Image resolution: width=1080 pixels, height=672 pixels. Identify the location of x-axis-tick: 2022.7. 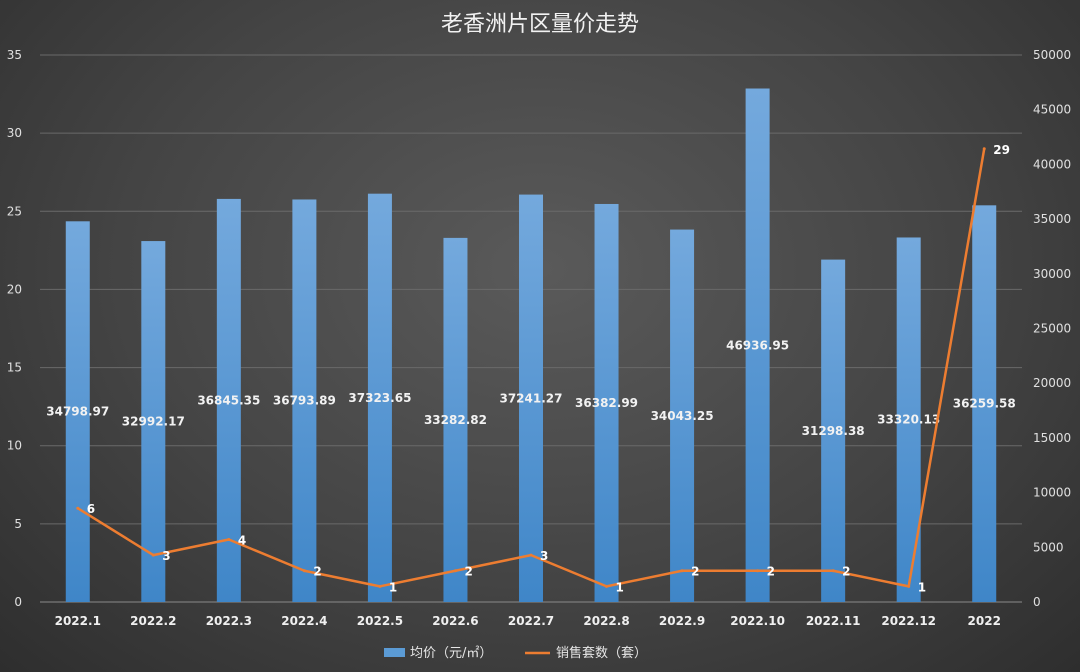
(531, 621).